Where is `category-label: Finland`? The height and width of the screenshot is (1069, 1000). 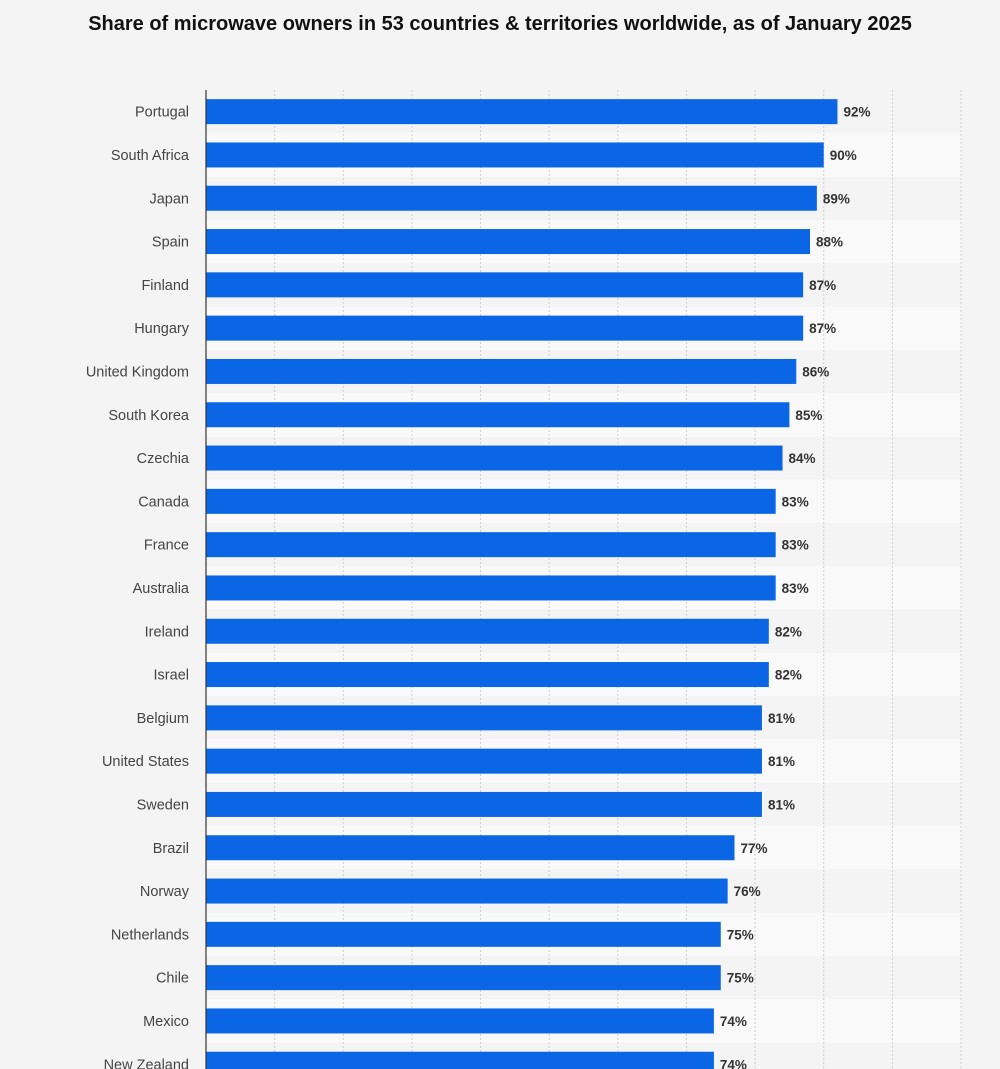 category-label: Finland is located at coordinates (165, 286).